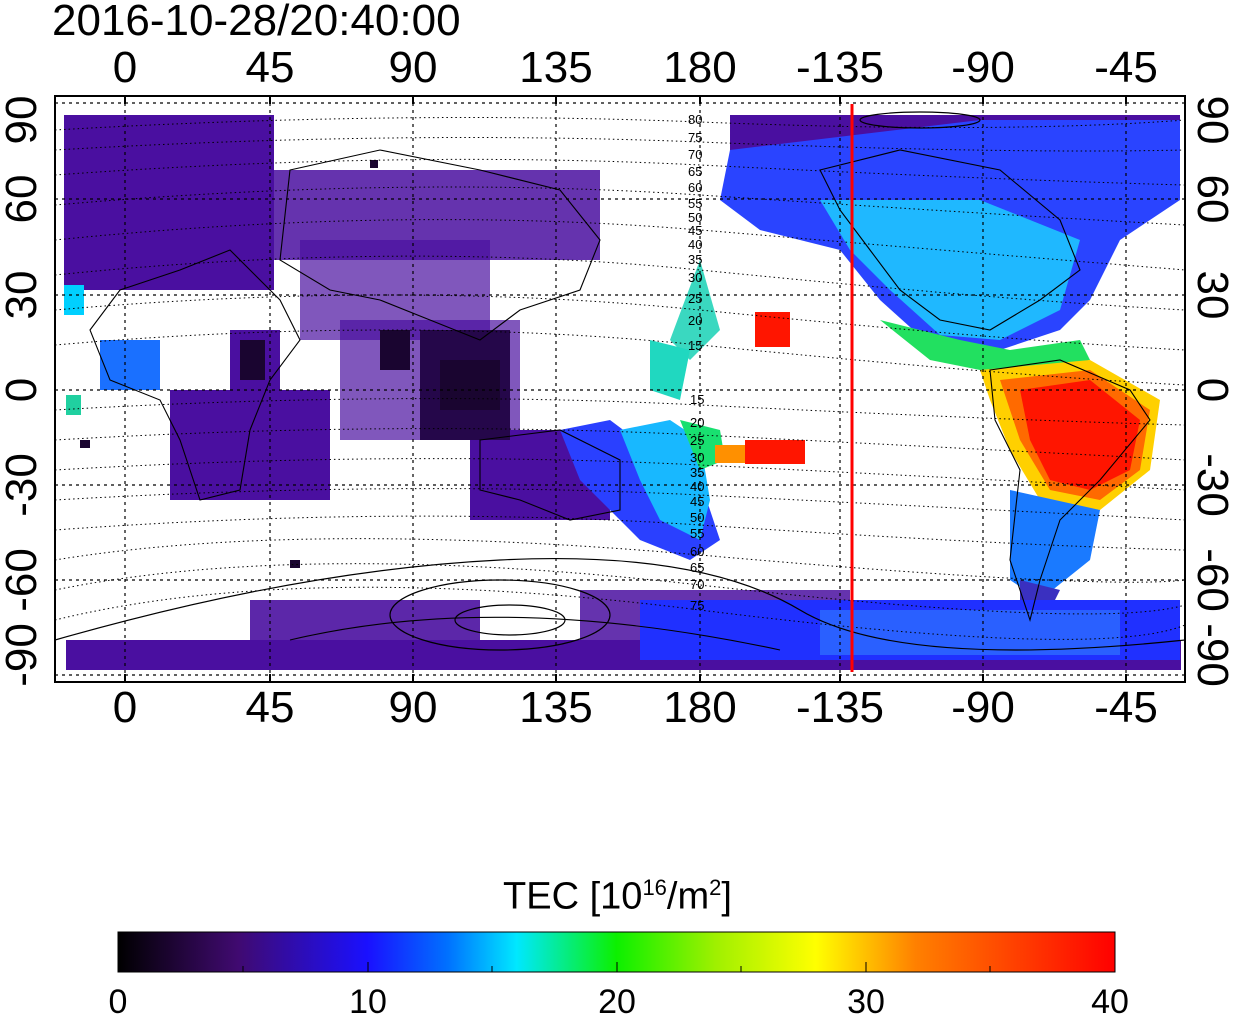 This screenshot has height=1021, width=1235. What do you see at coordinates (983, 707) in the screenshot?
I see `bottom-longitude-tick: -90` at bounding box center [983, 707].